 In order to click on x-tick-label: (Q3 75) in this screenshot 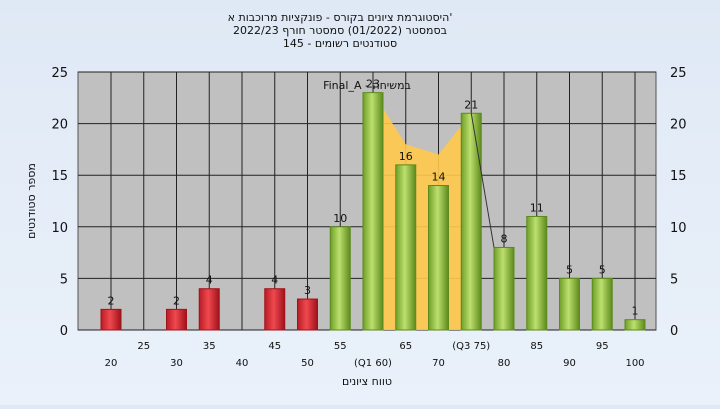, I will do `click(471, 346)`.